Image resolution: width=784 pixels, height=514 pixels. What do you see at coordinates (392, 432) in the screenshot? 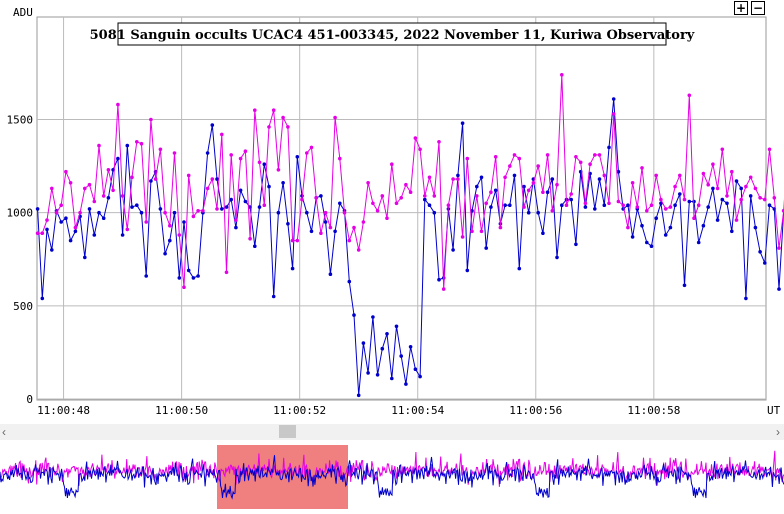
I see `scrollbar-track` at bounding box center [392, 432].